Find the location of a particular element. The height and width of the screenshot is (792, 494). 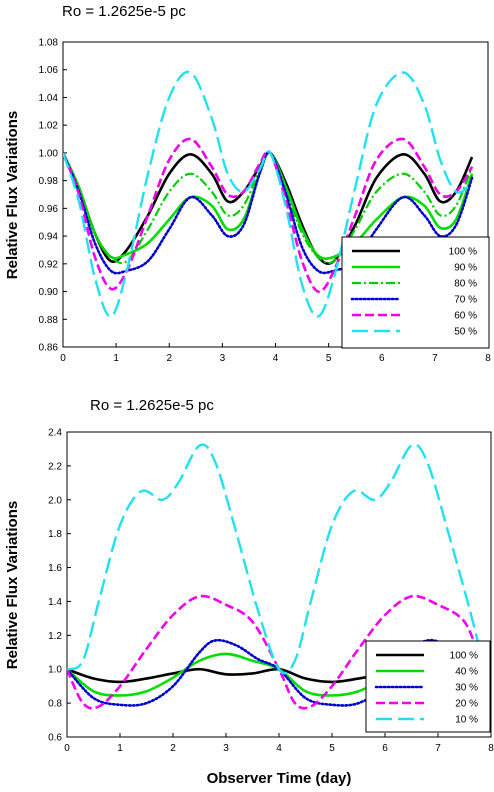

chart-bottom-y-ticks: 0.6 0.8 1.0 1.2 1.4 1.6 1.8 2.0 2.2 2.4 is located at coordinates (59, 586).